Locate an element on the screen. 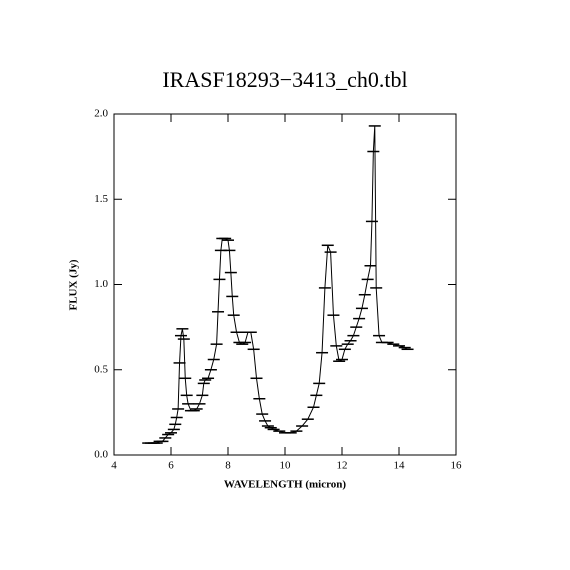  x-tick-label: 4 is located at coordinates (114, 466).